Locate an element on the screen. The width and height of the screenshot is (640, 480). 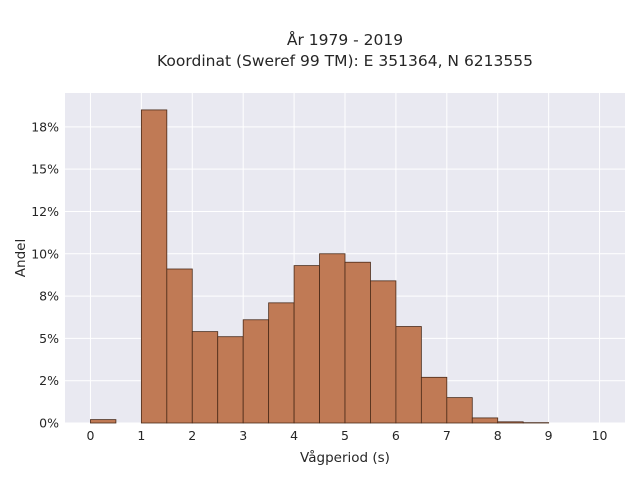
x-tick-label: 4 is located at coordinates (294, 435).